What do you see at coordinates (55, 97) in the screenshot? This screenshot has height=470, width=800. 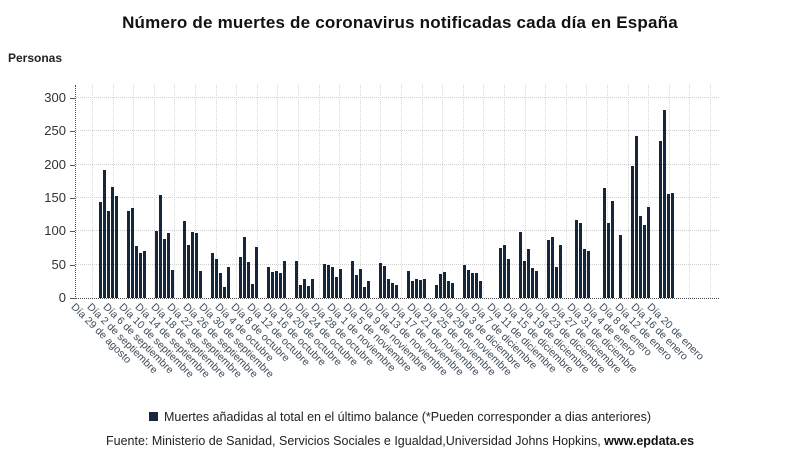 I see `y-tick-label: 300` at bounding box center [55, 97].